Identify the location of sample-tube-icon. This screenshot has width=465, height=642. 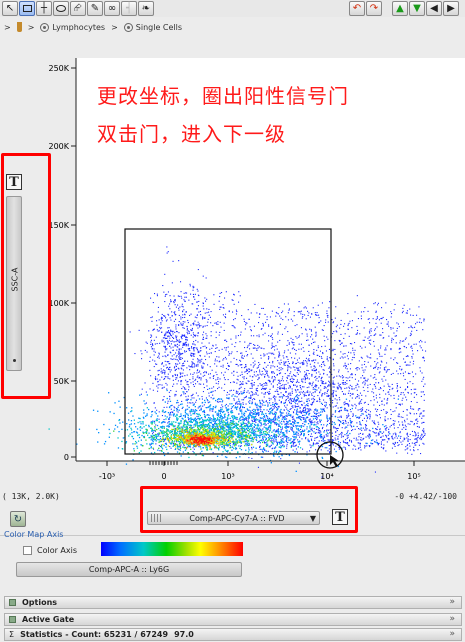
(19, 27).